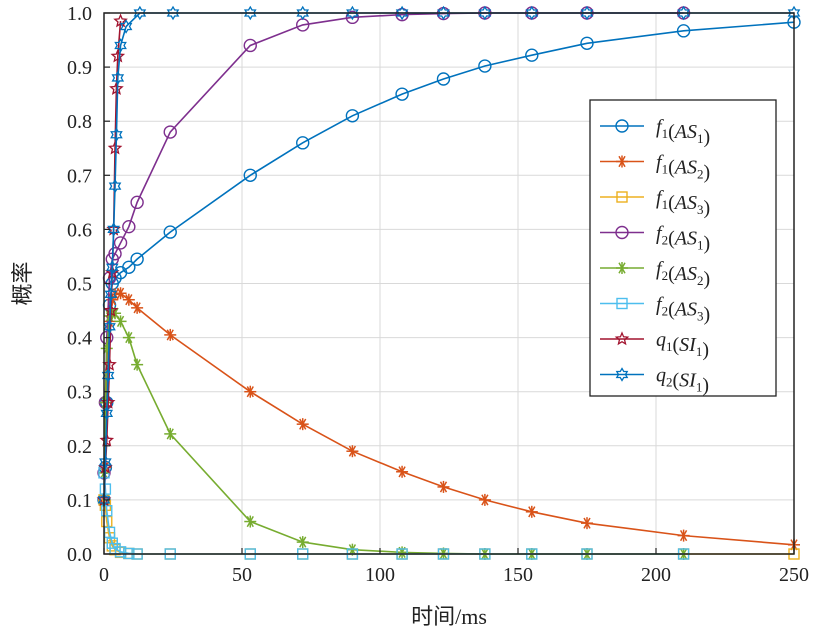  I want to click on x-tick-label: 50, so click(242, 575).